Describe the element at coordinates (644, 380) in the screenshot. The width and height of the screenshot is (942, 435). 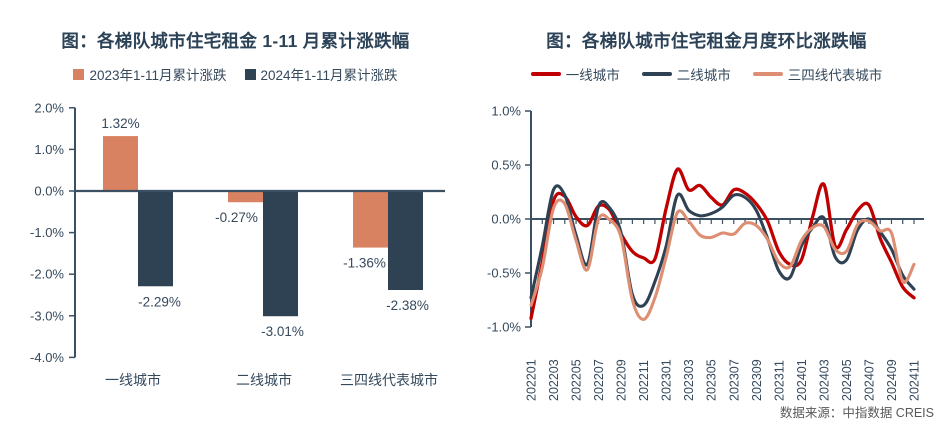
I see `x-axis-label: 202211` at that location.